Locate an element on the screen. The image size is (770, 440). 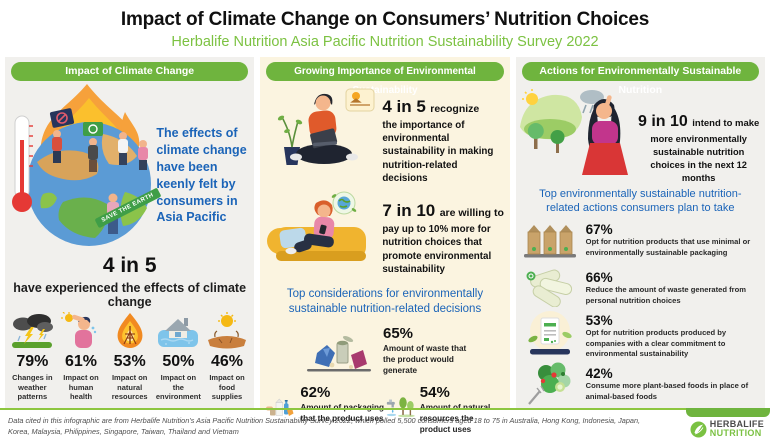
stat-natural-resources: 53% Impact on natural resources is located at coordinates (129, 357).